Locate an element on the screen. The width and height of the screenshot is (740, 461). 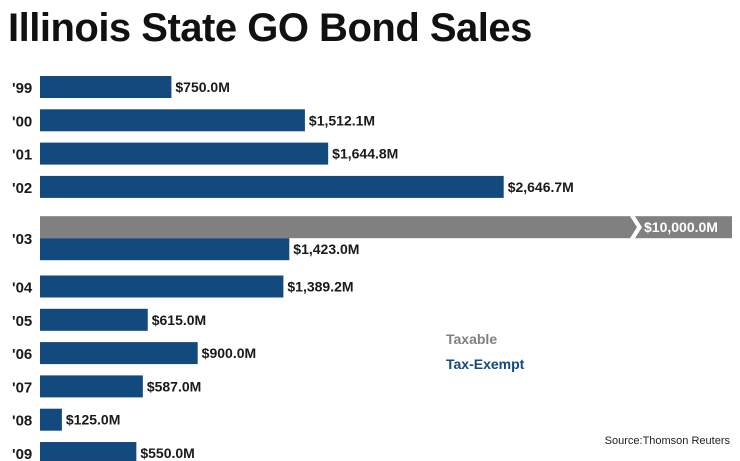
year-label-1: '00 is located at coordinates (22, 121).